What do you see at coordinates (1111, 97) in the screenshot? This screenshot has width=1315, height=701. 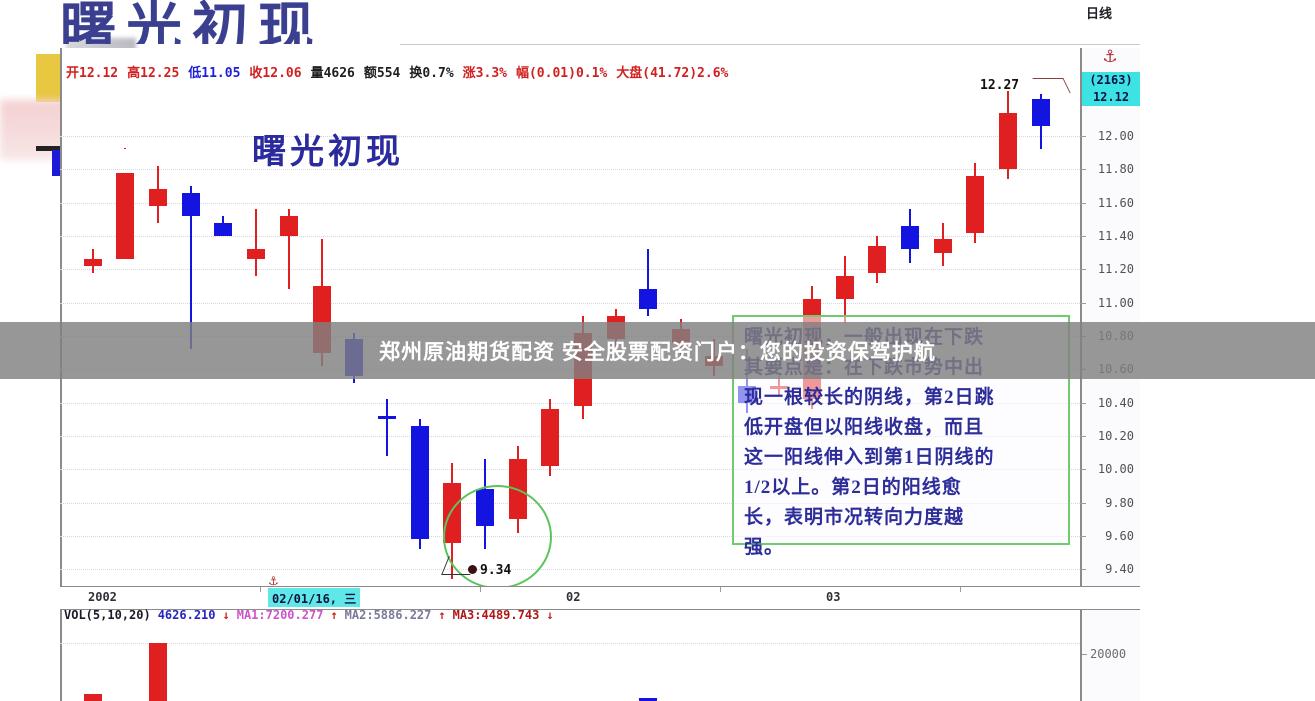 I see `current-price-value: 12.12` at bounding box center [1111, 97].